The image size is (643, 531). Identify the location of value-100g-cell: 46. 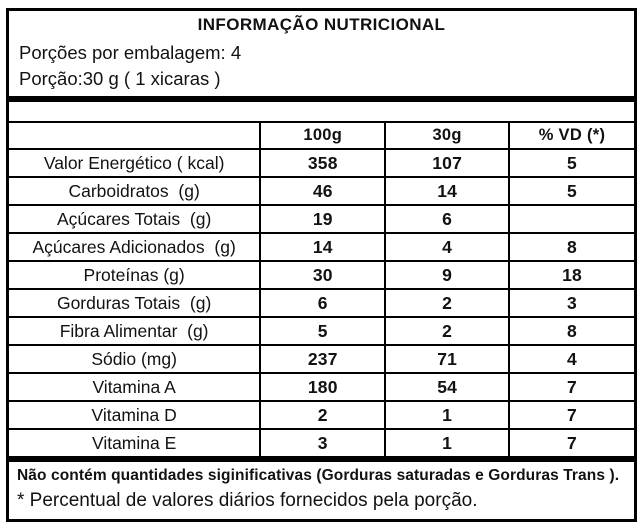
(323, 191).